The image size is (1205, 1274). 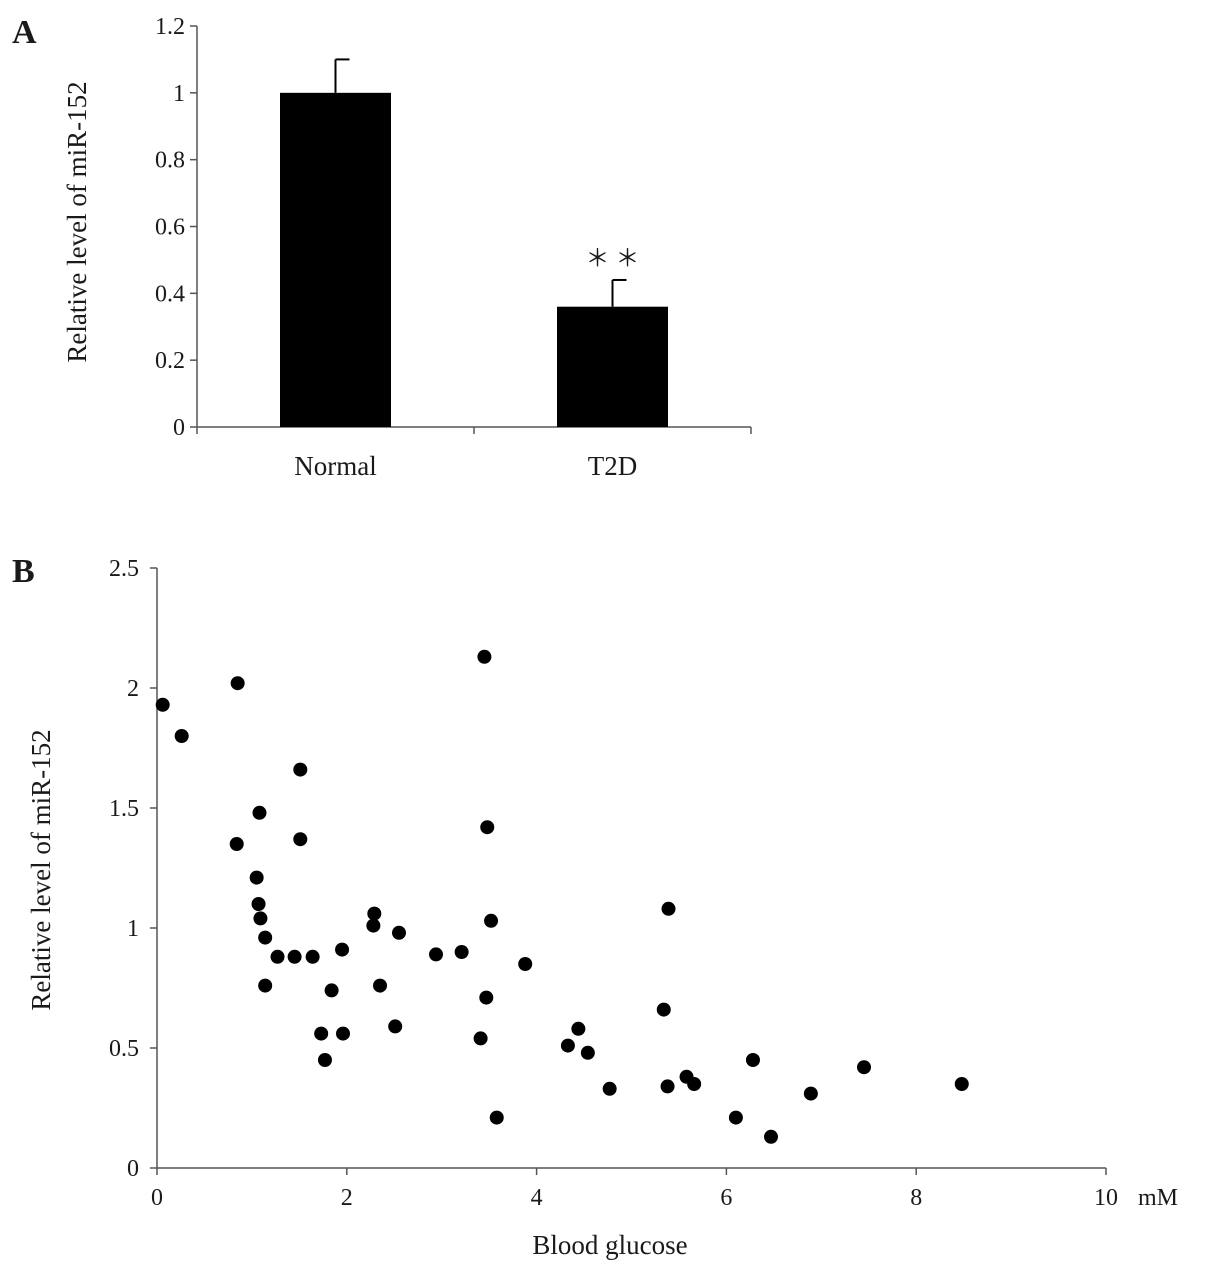 I want to click on panel-a-y-tick-label: 0, so click(x=179, y=428).